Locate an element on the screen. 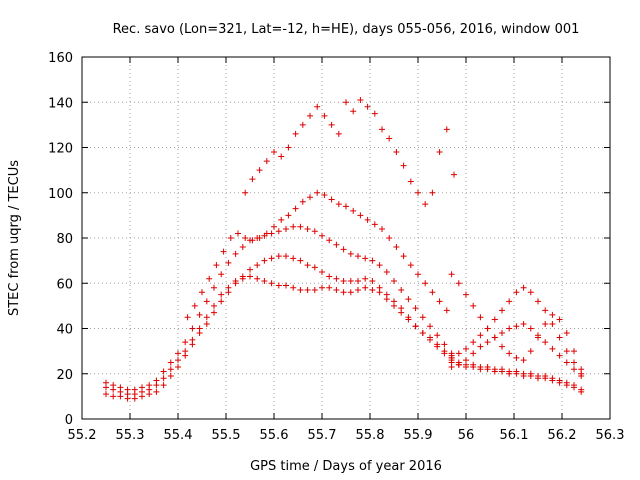  x-tick-label: 56 is located at coordinates (466, 435).